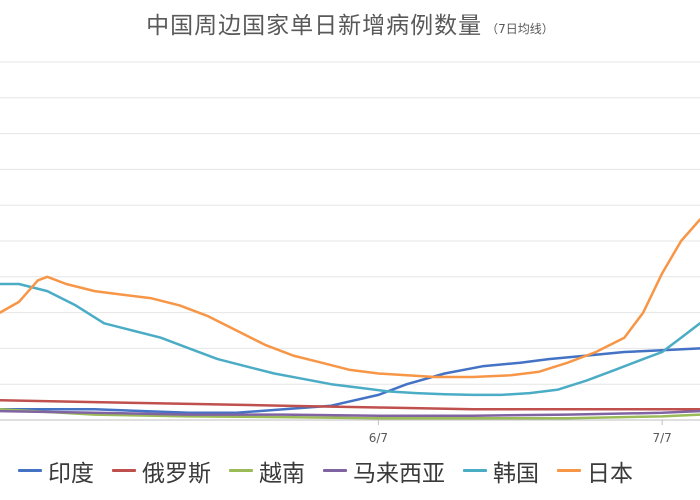 The width and height of the screenshot is (700, 500). Describe the element at coordinates (520, 29) in the screenshot. I see `chart-subtitle: （7日均线）` at that location.